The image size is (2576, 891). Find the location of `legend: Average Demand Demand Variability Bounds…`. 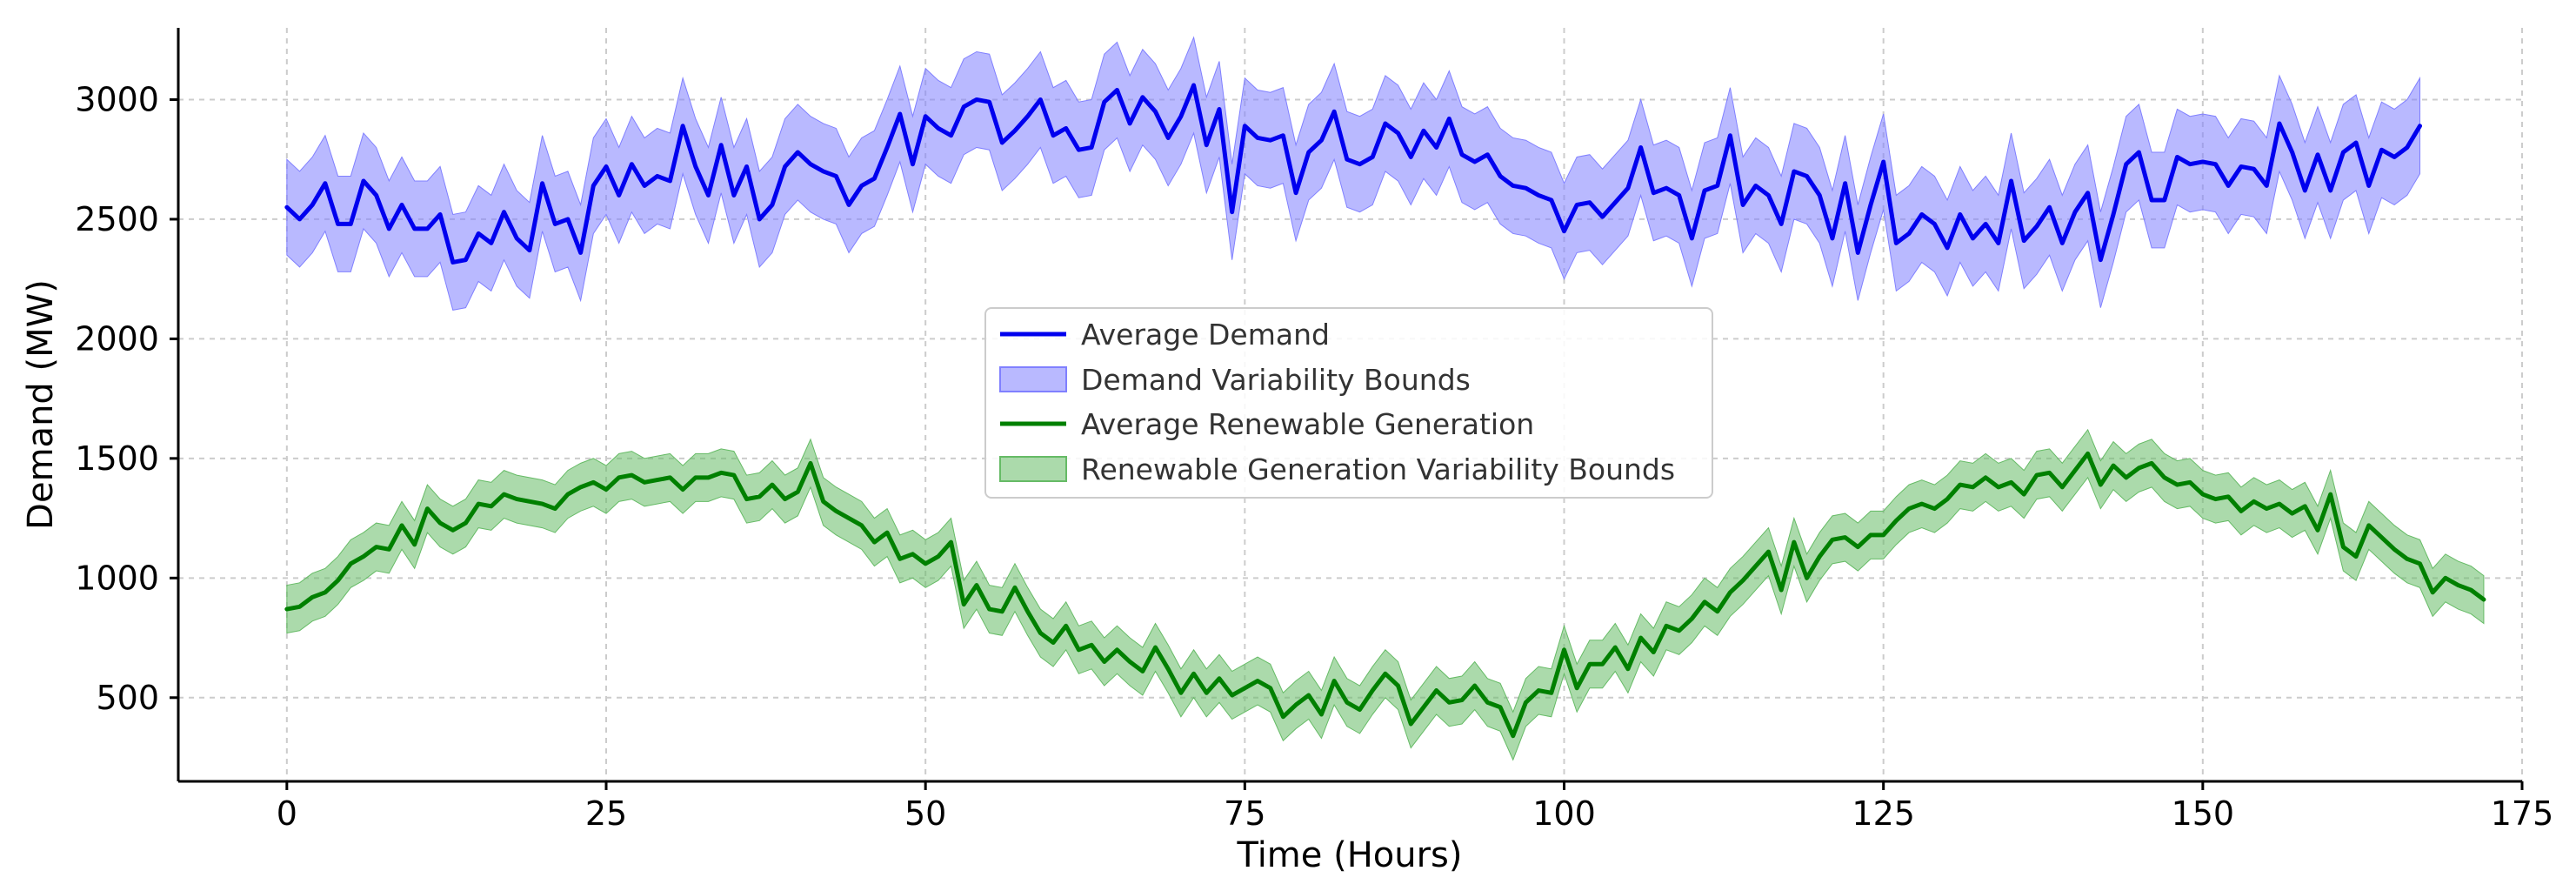

legend: Average Demand Demand Variability Bounds… is located at coordinates (1348, 403).